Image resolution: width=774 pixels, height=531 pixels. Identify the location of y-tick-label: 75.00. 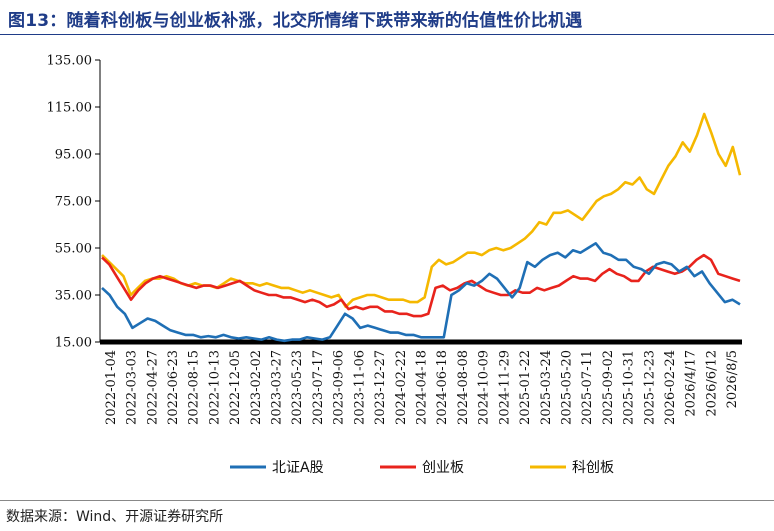
(73, 202).